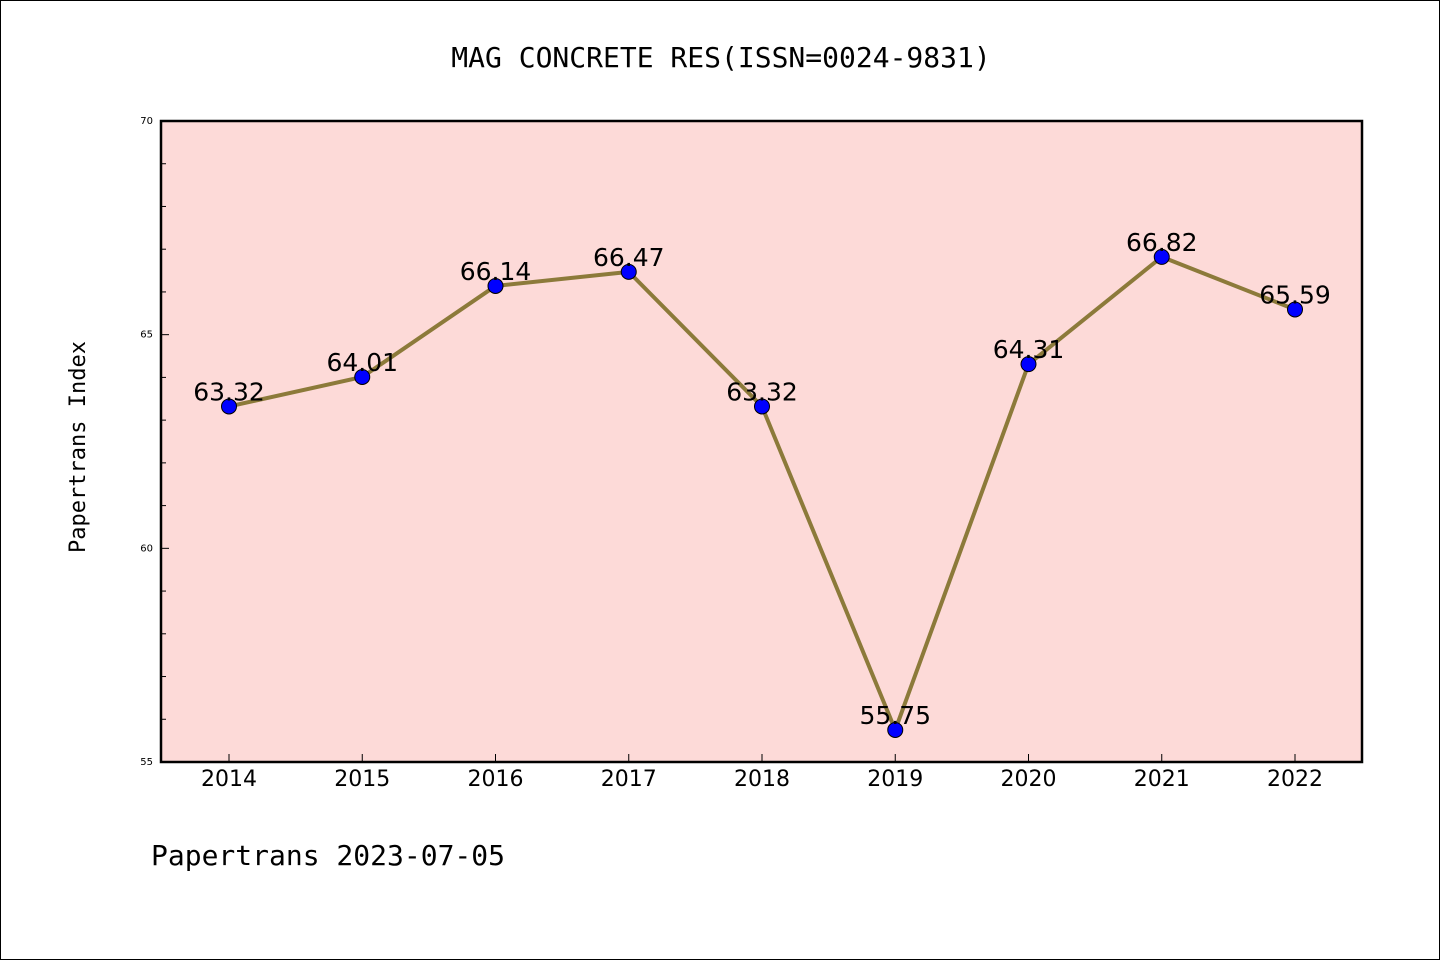 Image resolution: width=1440 pixels, height=960 pixels. What do you see at coordinates (496, 271) in the screenshot?
I see `data-label: 66.14` at bounding box center [496, 271].